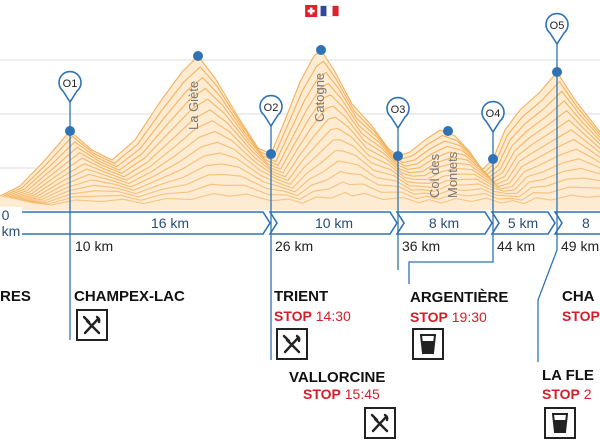  Describe the element at coordinates (337, 377) in the screenshot. I see `town-vallorcine: VALLORCINE` at that location.